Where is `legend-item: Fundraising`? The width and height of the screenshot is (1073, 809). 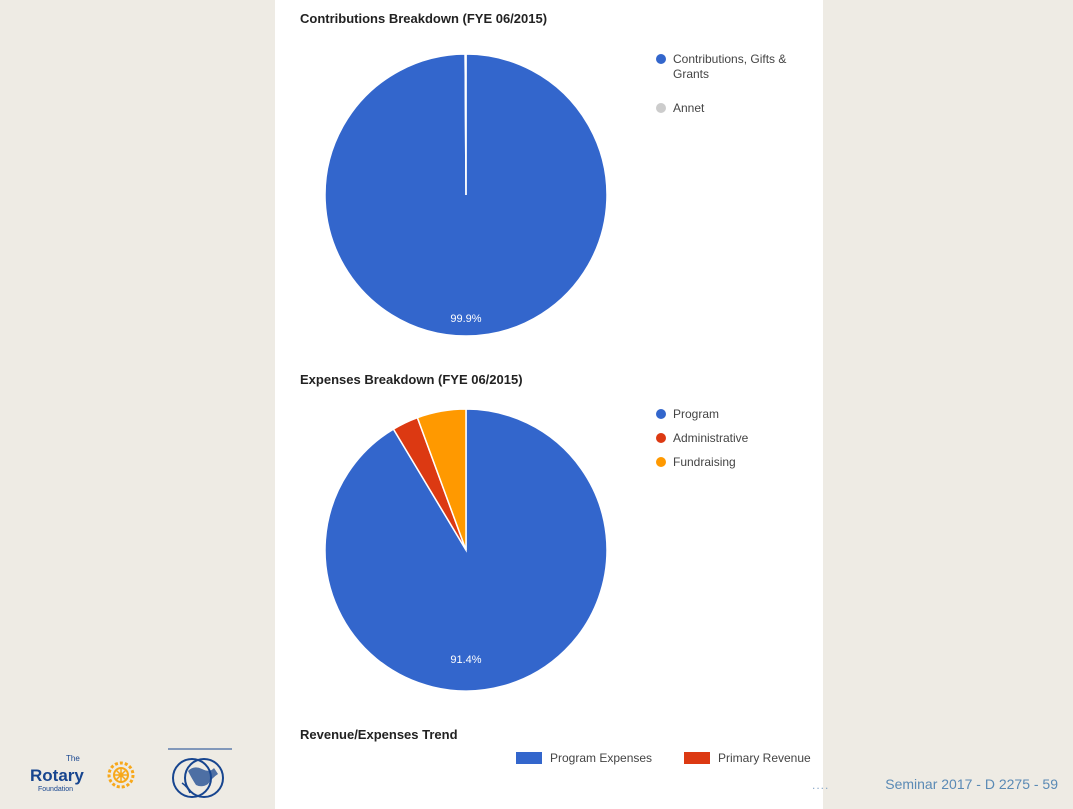 legend-item: Fundraising is located at coordinates (696, 462).